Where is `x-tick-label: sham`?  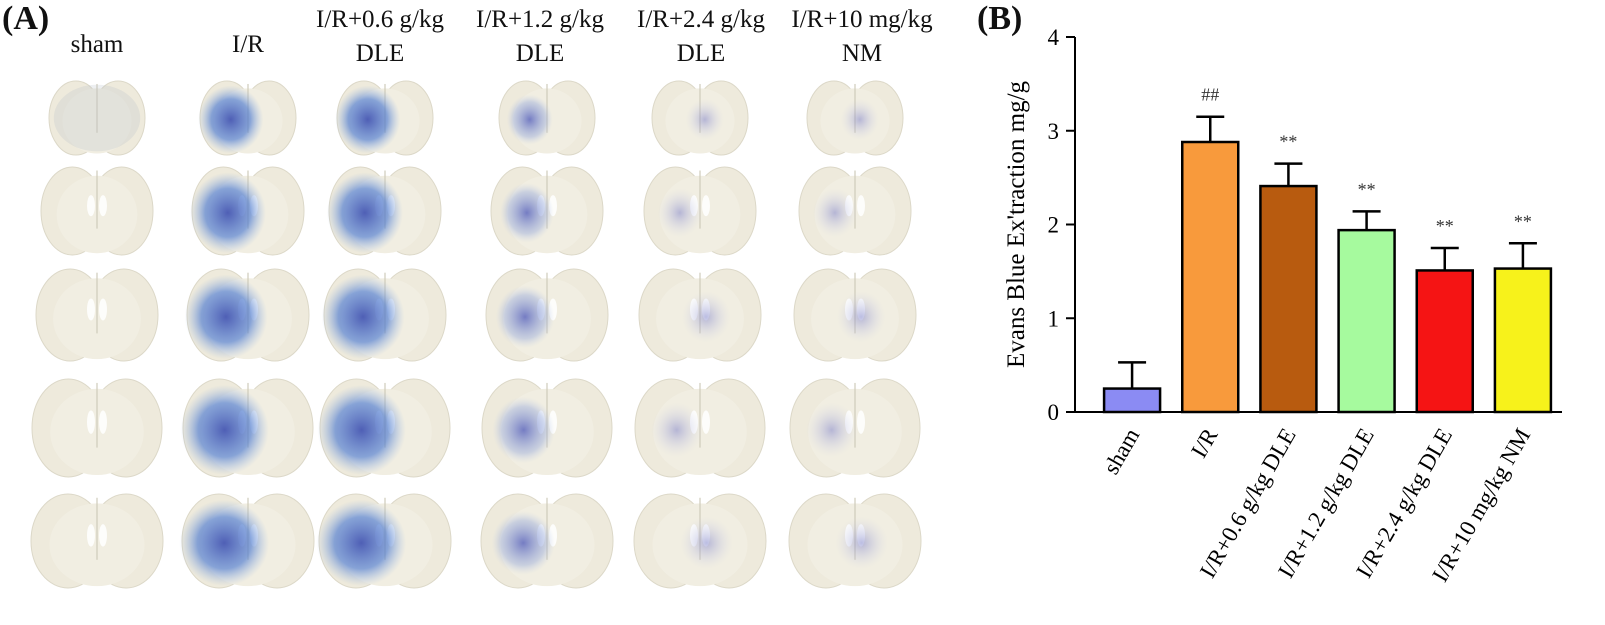 x-tick-label: sham is located at coordinates (1121, 451).